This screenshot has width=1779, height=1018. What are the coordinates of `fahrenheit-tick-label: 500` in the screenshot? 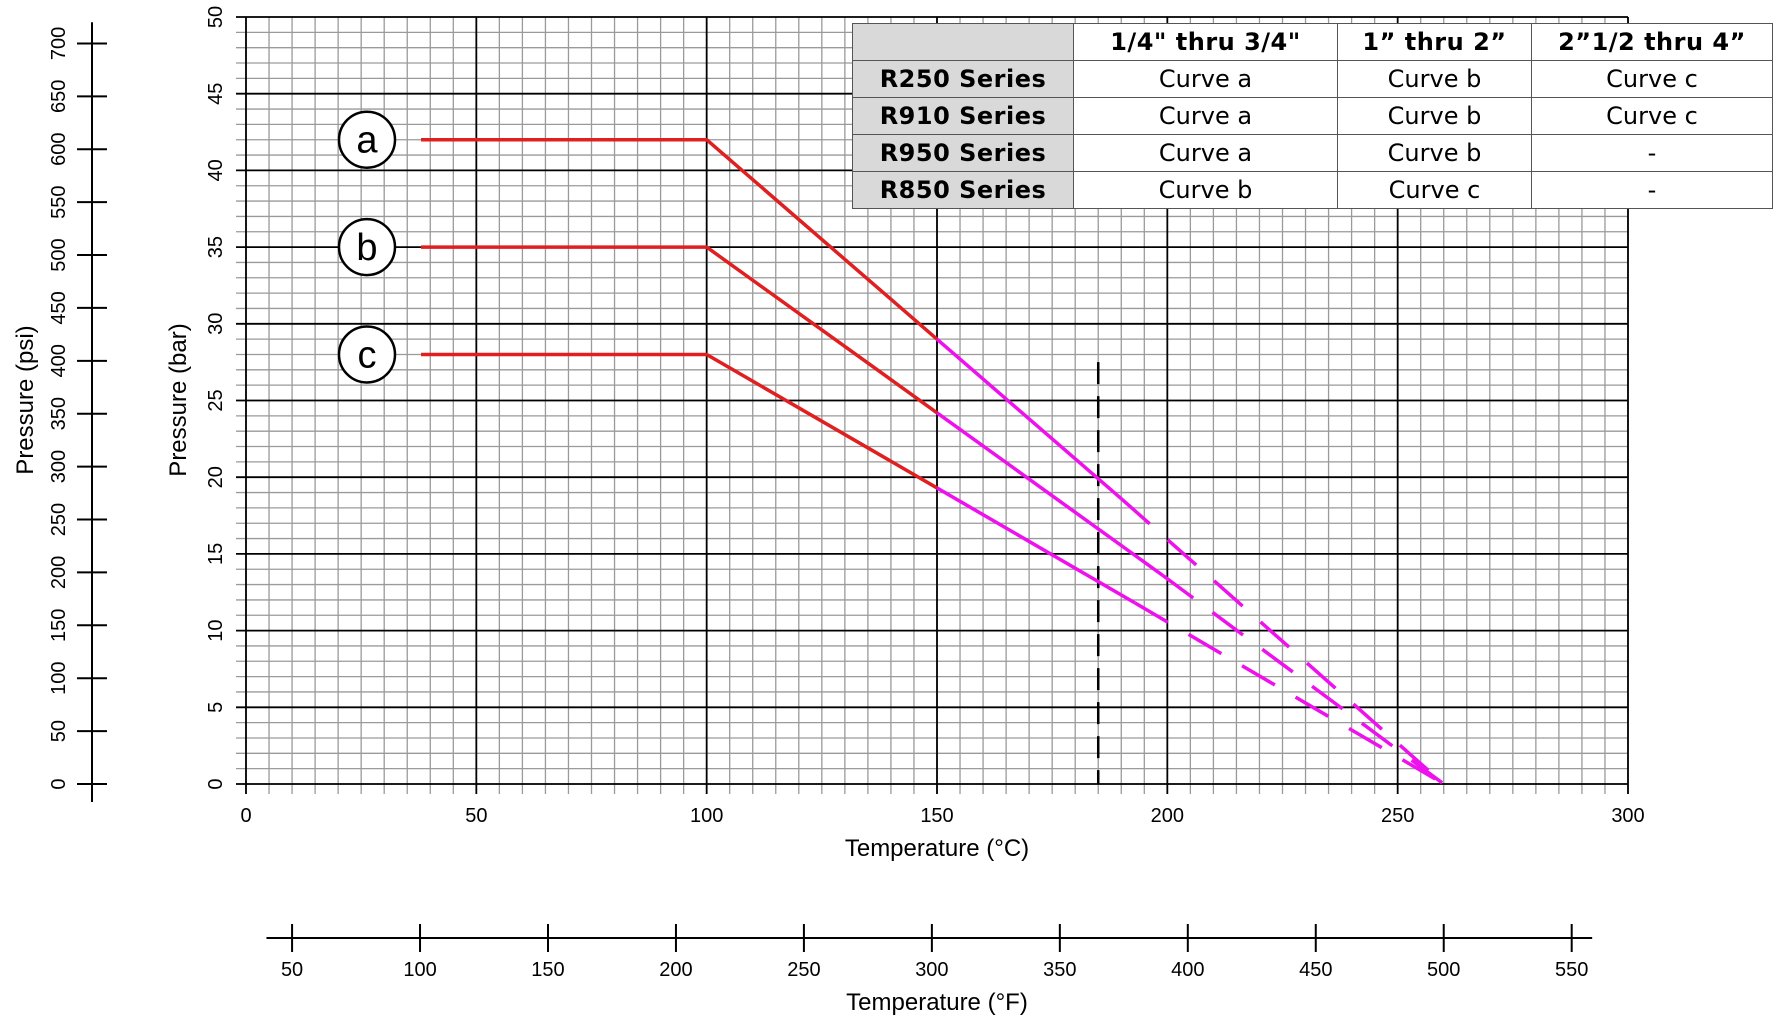 It's located at (1443, 970).